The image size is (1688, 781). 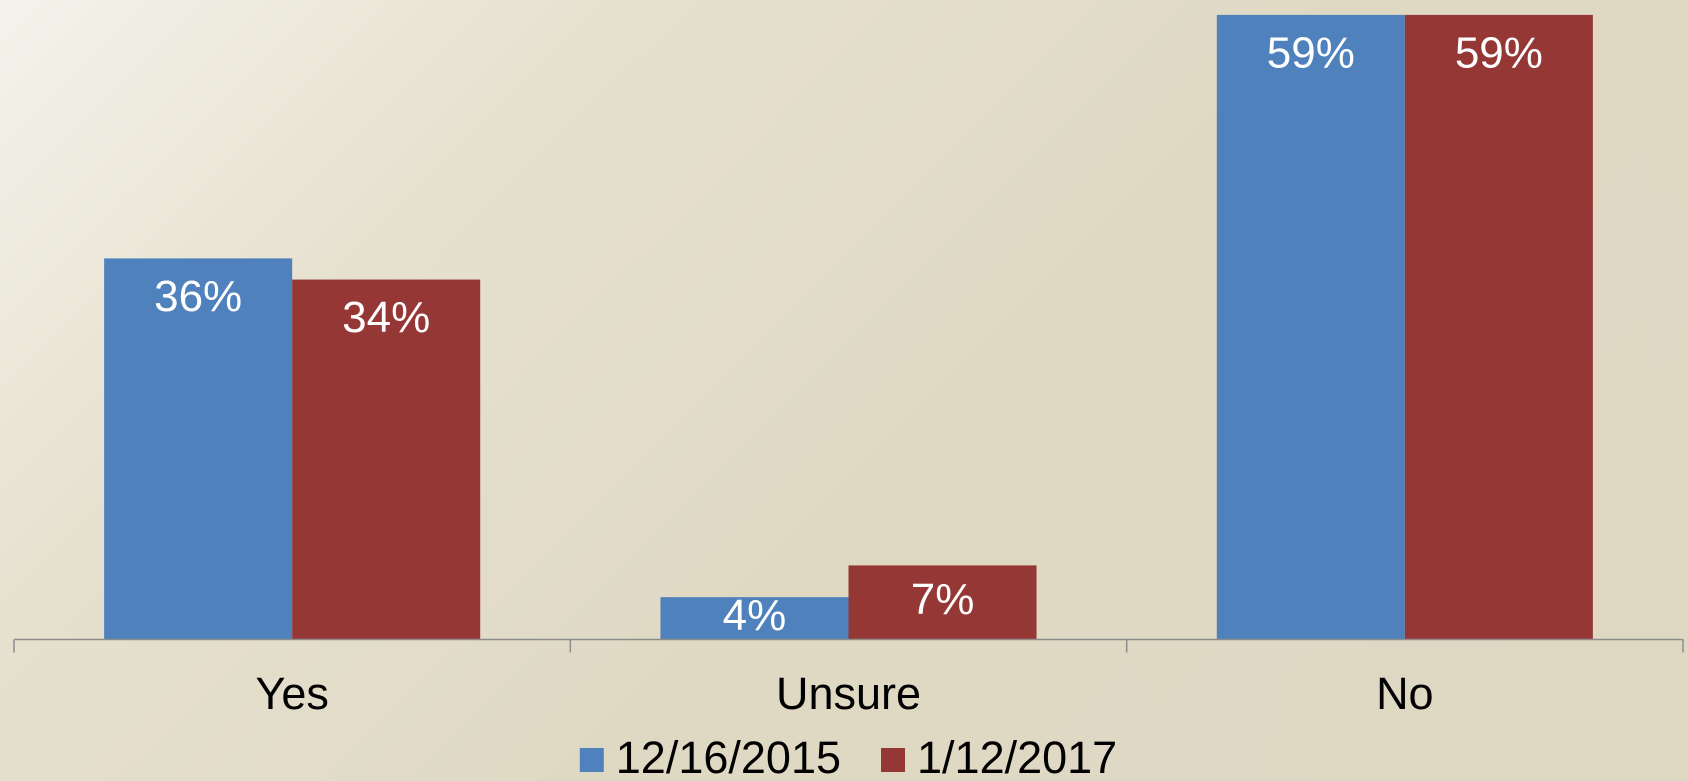 I want to click on data-label: 36%, so click(x=198, y=296).